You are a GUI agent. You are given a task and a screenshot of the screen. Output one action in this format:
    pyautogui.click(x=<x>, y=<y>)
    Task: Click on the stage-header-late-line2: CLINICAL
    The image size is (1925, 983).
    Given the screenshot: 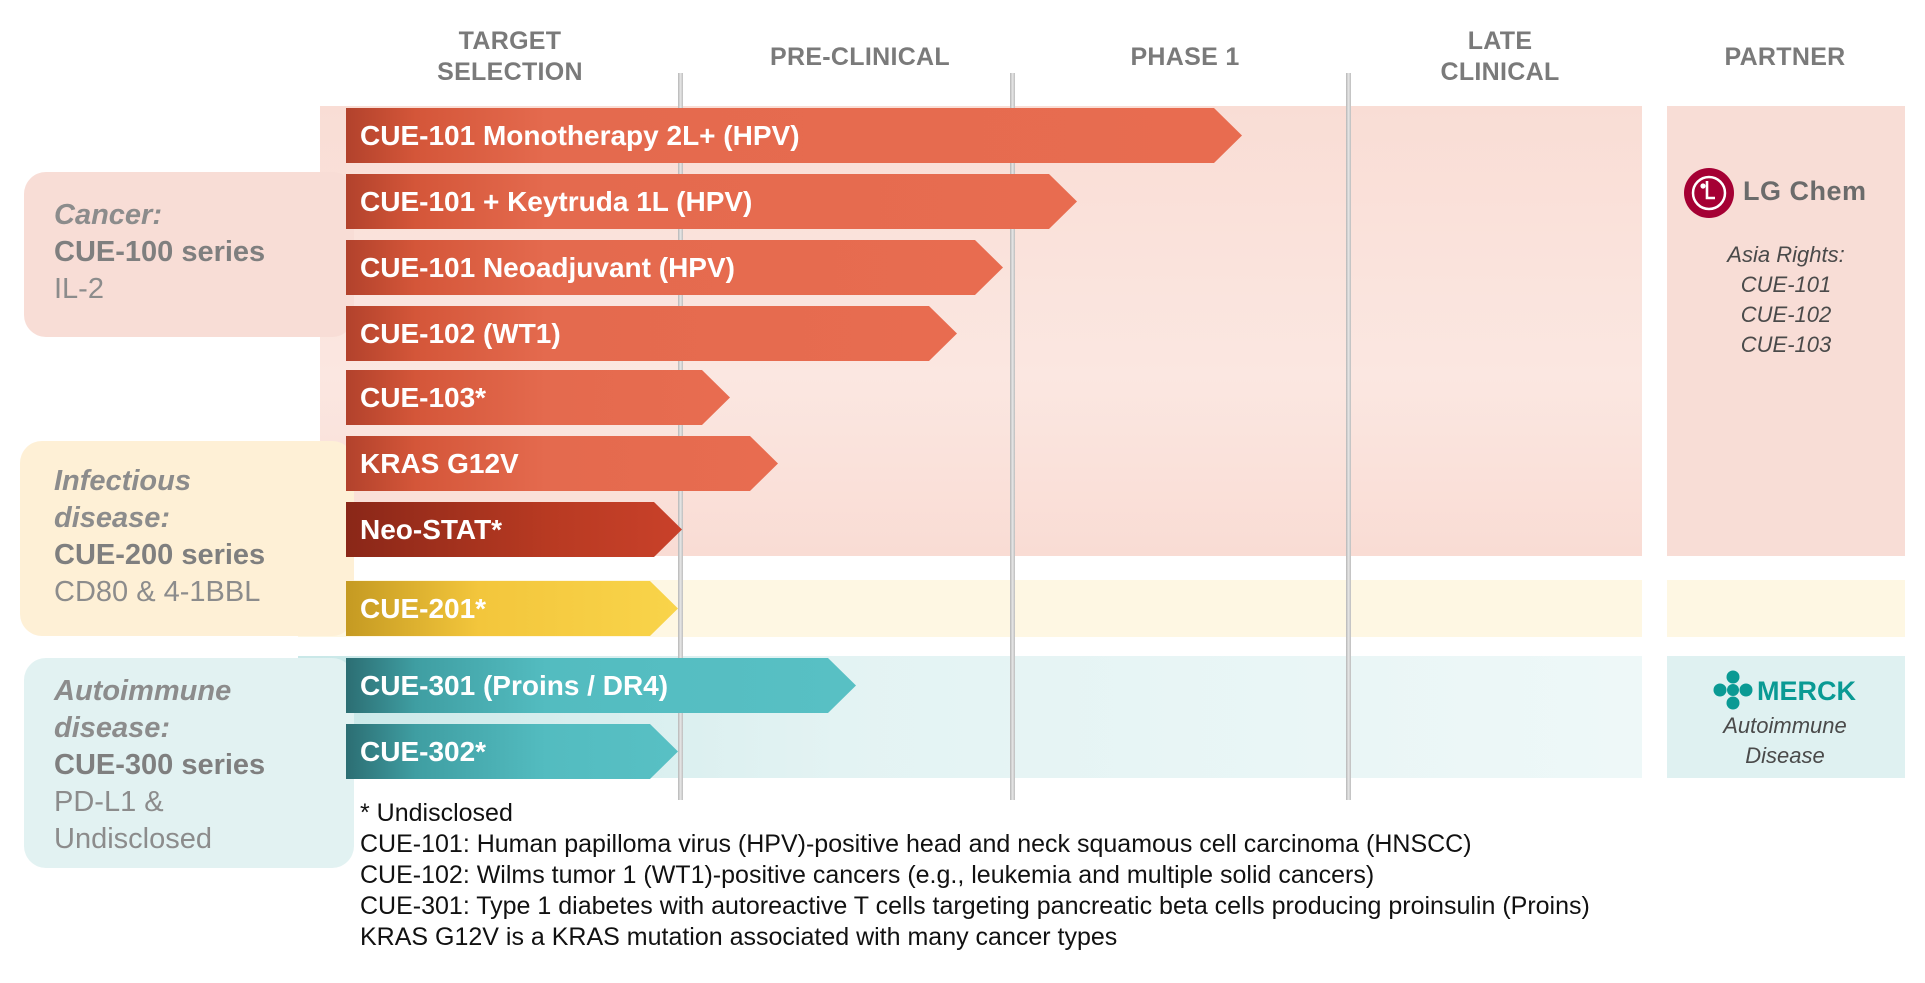 What is the action you would take?
    pyautogui.click(x=1500, y=72)
    